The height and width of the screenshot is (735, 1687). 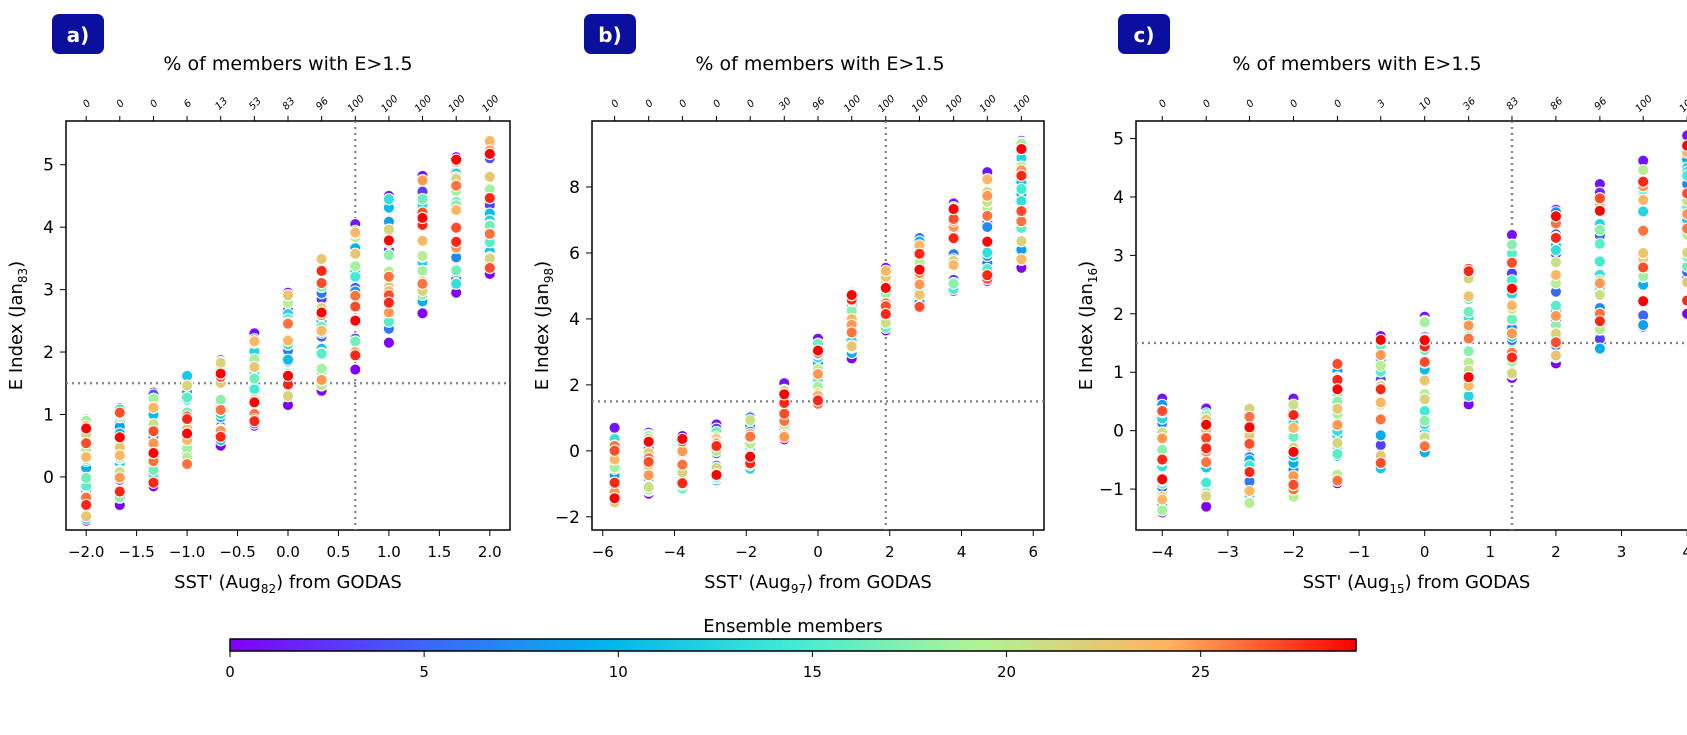 I want to click on panel-label-badge: c), so click(x=1144, y=34).